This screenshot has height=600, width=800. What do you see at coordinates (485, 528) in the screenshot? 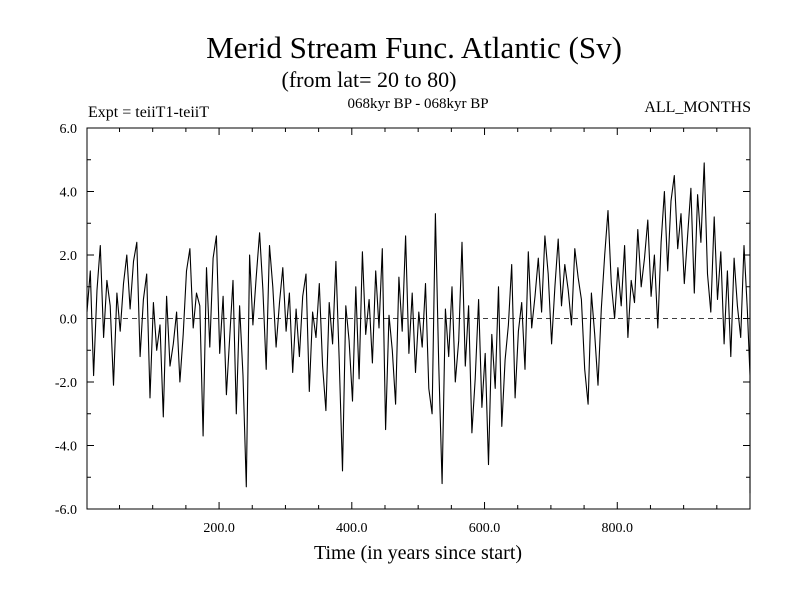
I see `x-tick-label: 600.0` at bounding box center [485, 528].